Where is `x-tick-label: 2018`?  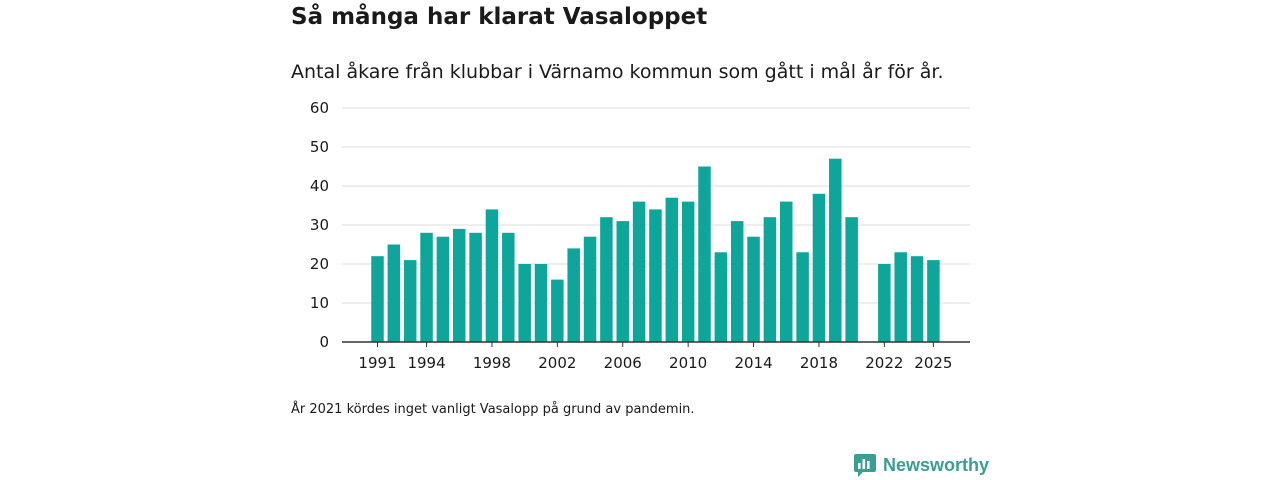 x-tick-label: 2018 is located at coordinates (819, 363).